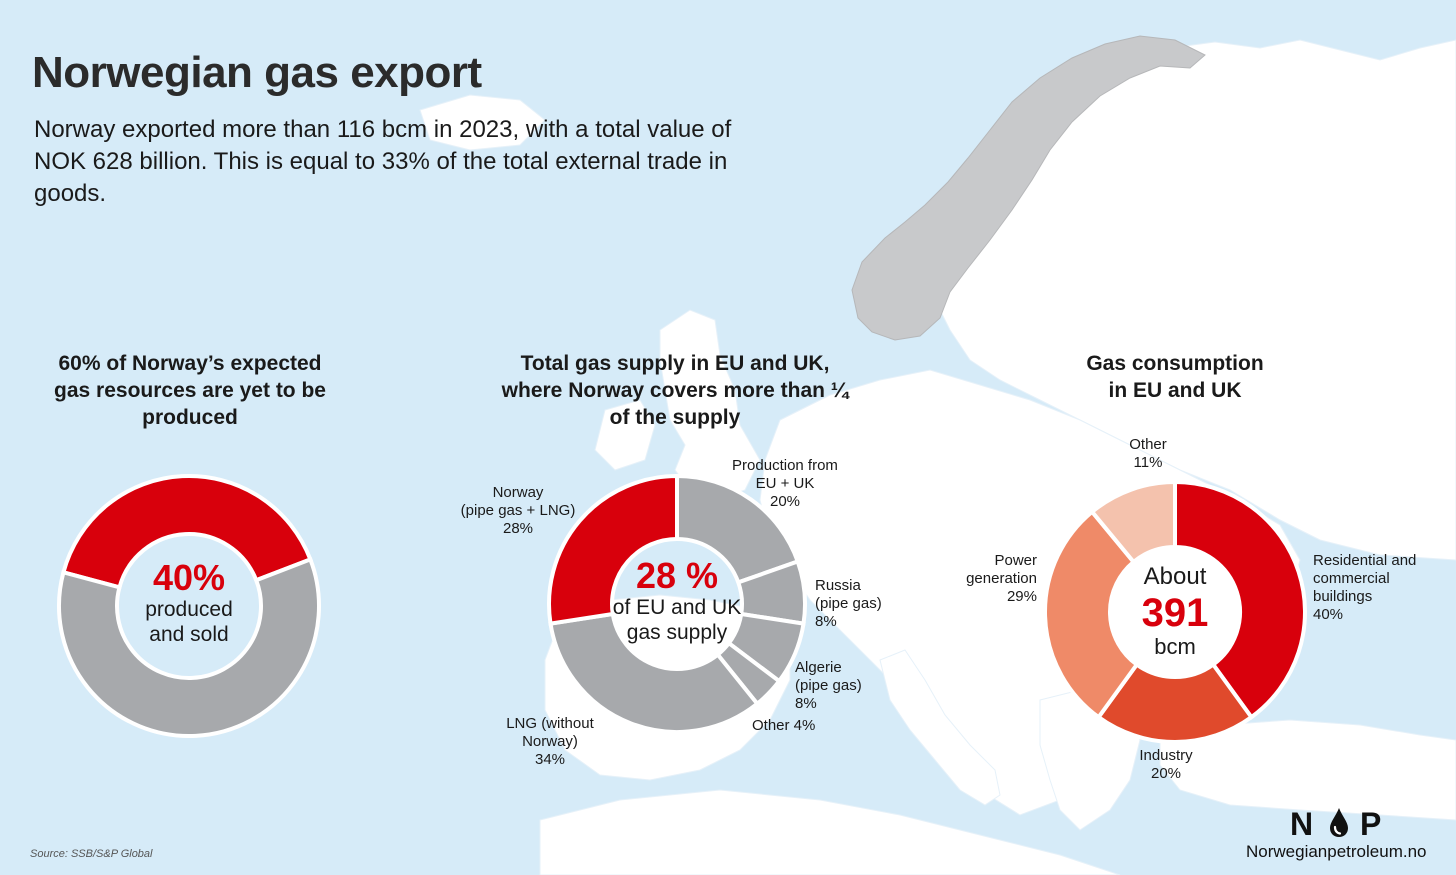 The height and width of the screenshot is (875, 1456). Describe the element at coordinates (1001, 578) in the screenshot. I see `chart3-slice-3-label: Power generation 29%` at that location.